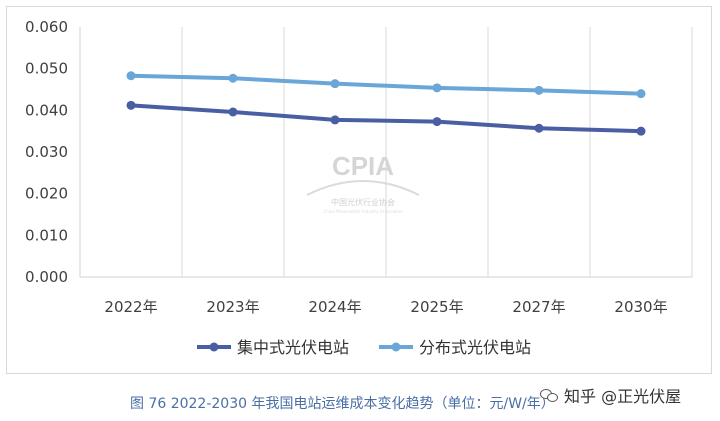 Image resolution: width=720 pixels, height=421 pixels. Describe the element at coordinates (46, 194) in the screenshot. I see `y-tick-label: 0.020` at that location.